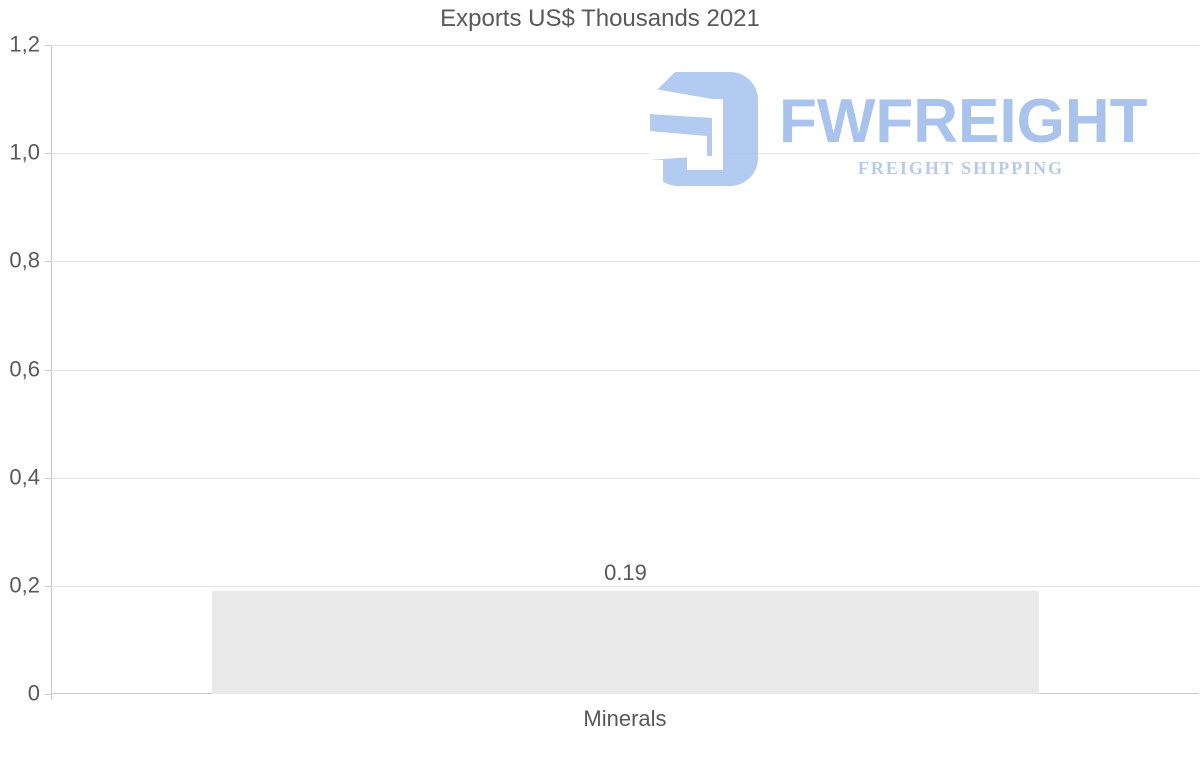 The height and width of the screenshot is (763, 1200). I want to click on y-axis-line, so click(51, 372).